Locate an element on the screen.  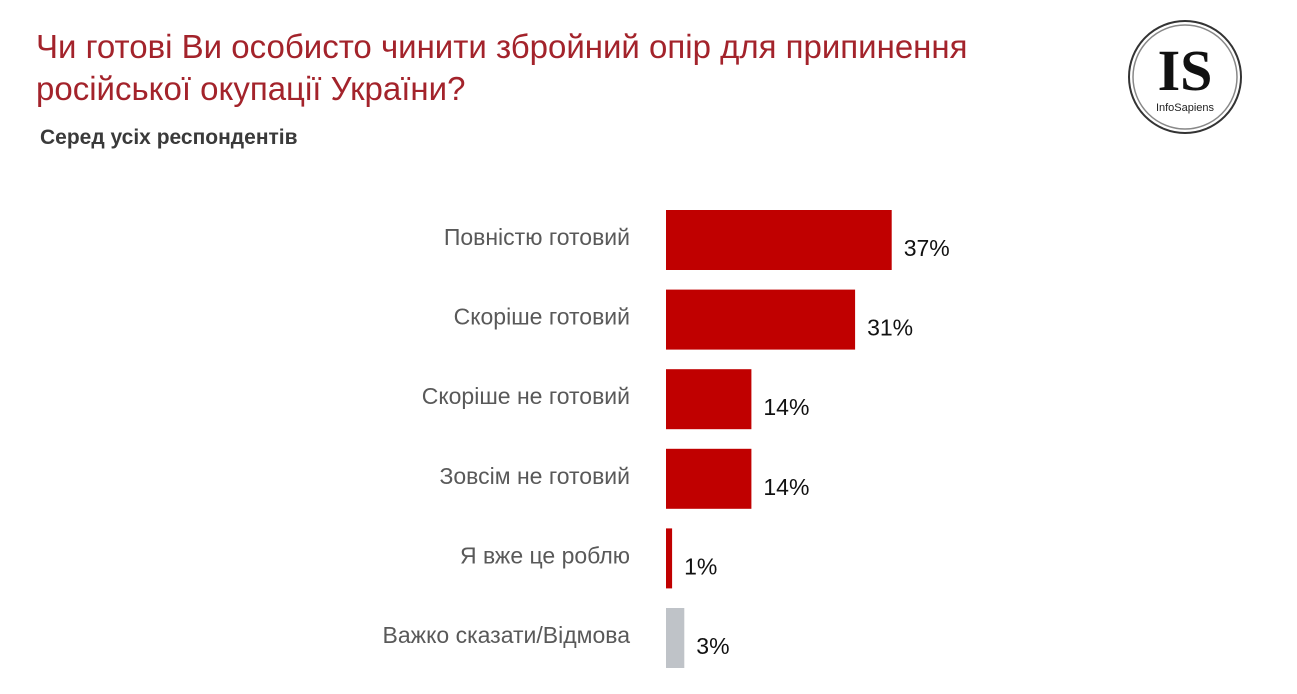
svg-text: InfoSapiens is located at coordinates (1185, 108).